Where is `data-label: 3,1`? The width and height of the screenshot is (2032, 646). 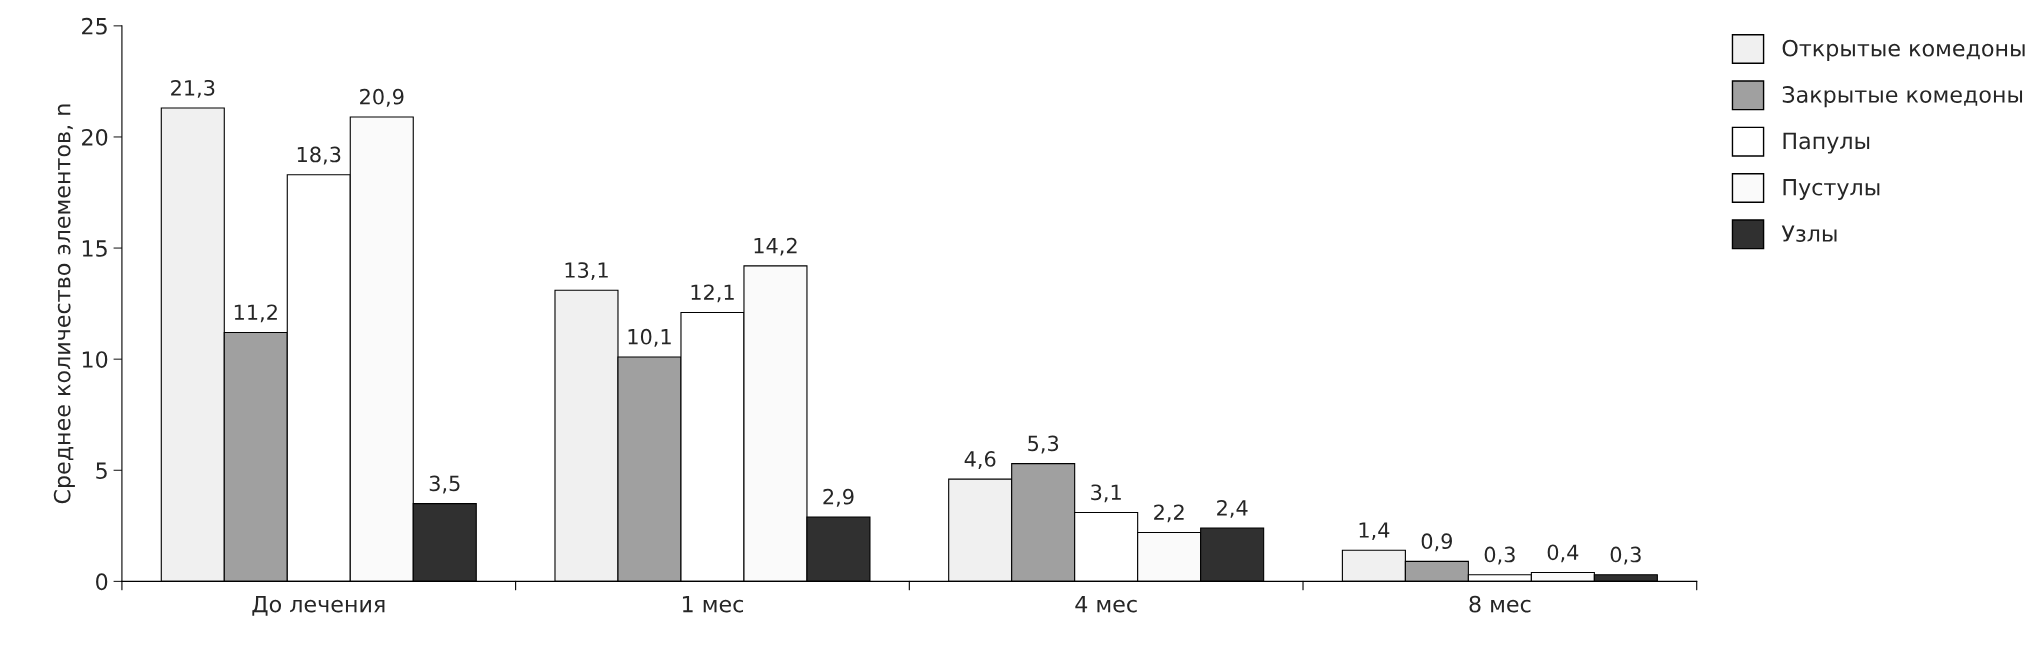 data-label: 3,1 is located at coordinates (1106, 493).